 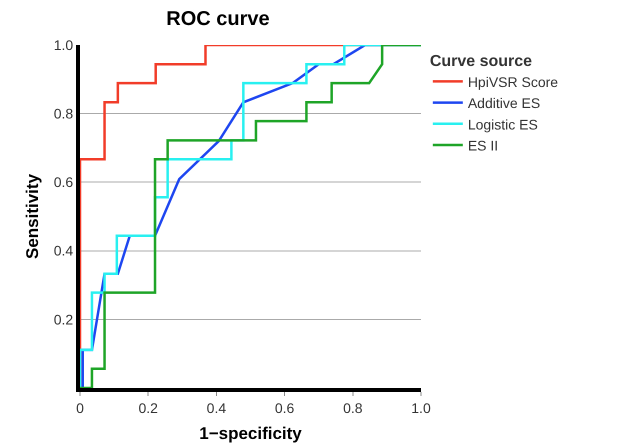 I want to click on x-tick-label: 0.4, so click(x=216, y=408).